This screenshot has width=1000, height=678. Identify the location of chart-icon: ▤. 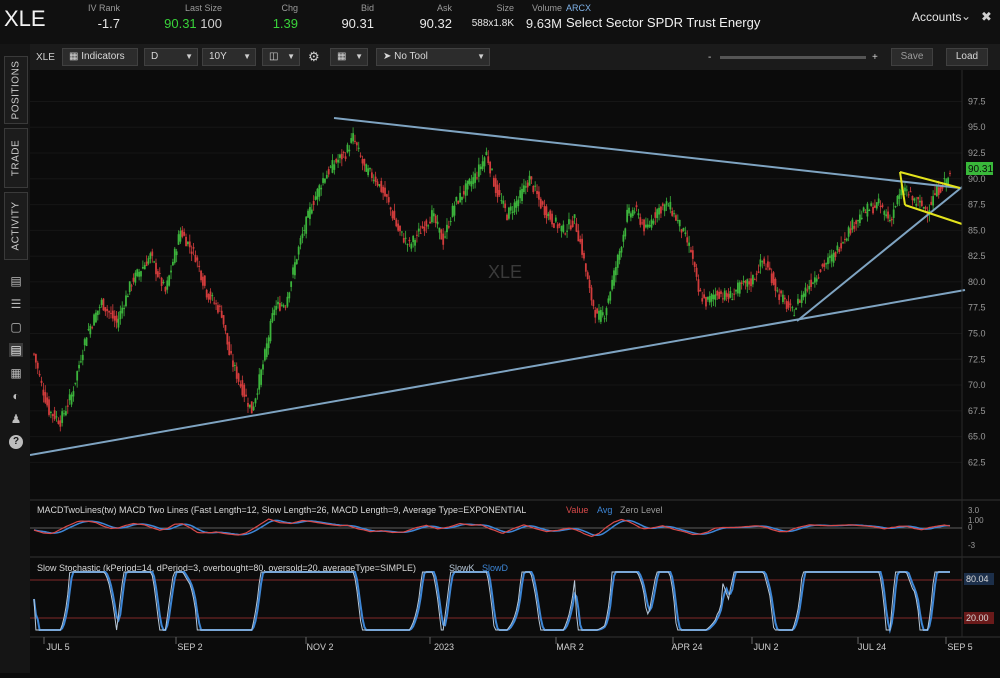
(16, 350).